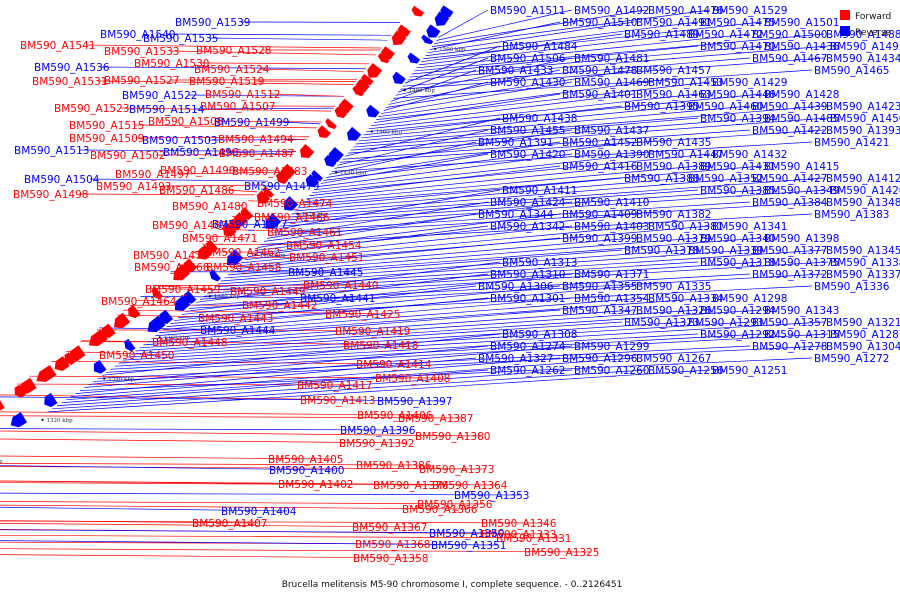 The height and width of the screenshot is (600, 900). What do you see at coordinates (801, 335) in the screenshot?
I see `gene-label: BM590_A1315` at bounding box center [801, 335].